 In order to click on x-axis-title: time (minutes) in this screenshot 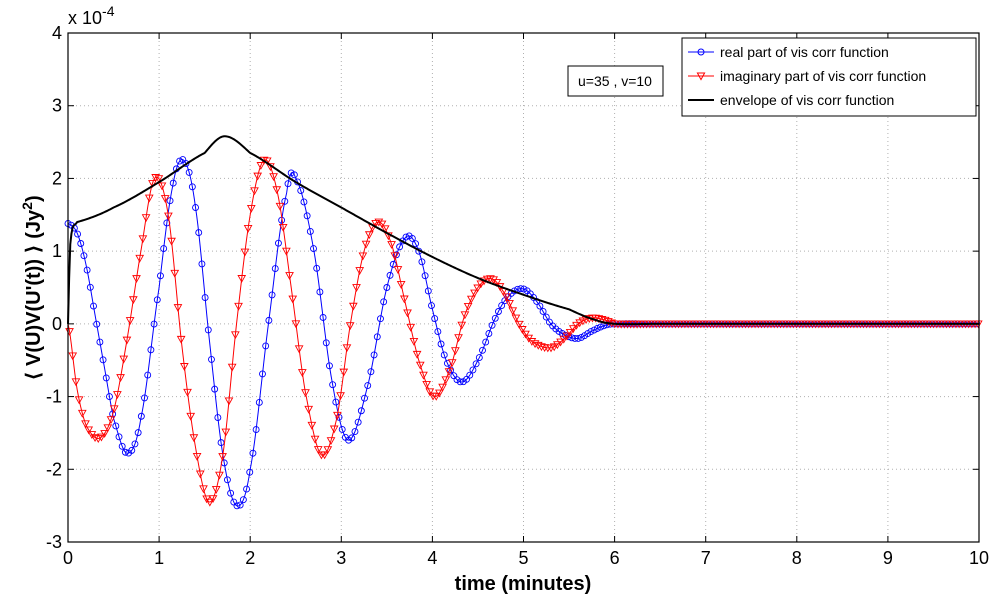, I will do `click(523, 584)`.